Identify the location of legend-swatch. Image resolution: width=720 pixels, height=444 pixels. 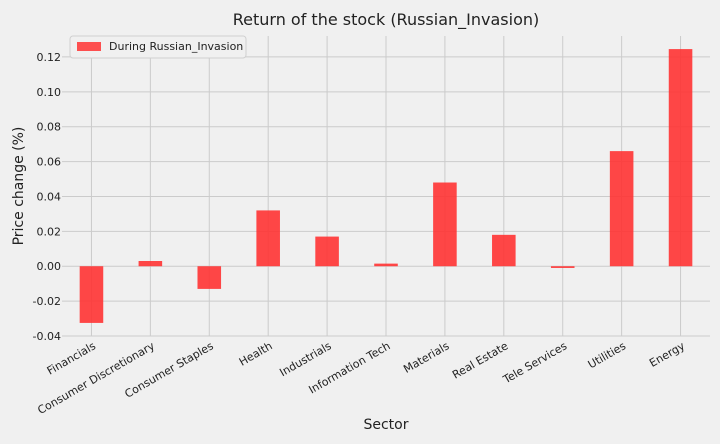
(89, 46).